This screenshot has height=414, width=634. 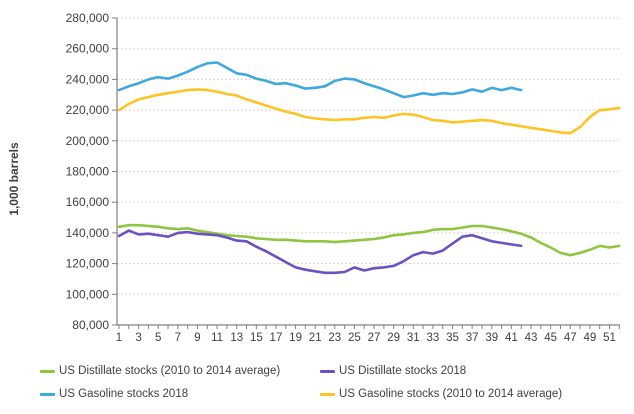 I want to click on y-tick-label: 120,000, so click(x=88, y=264).